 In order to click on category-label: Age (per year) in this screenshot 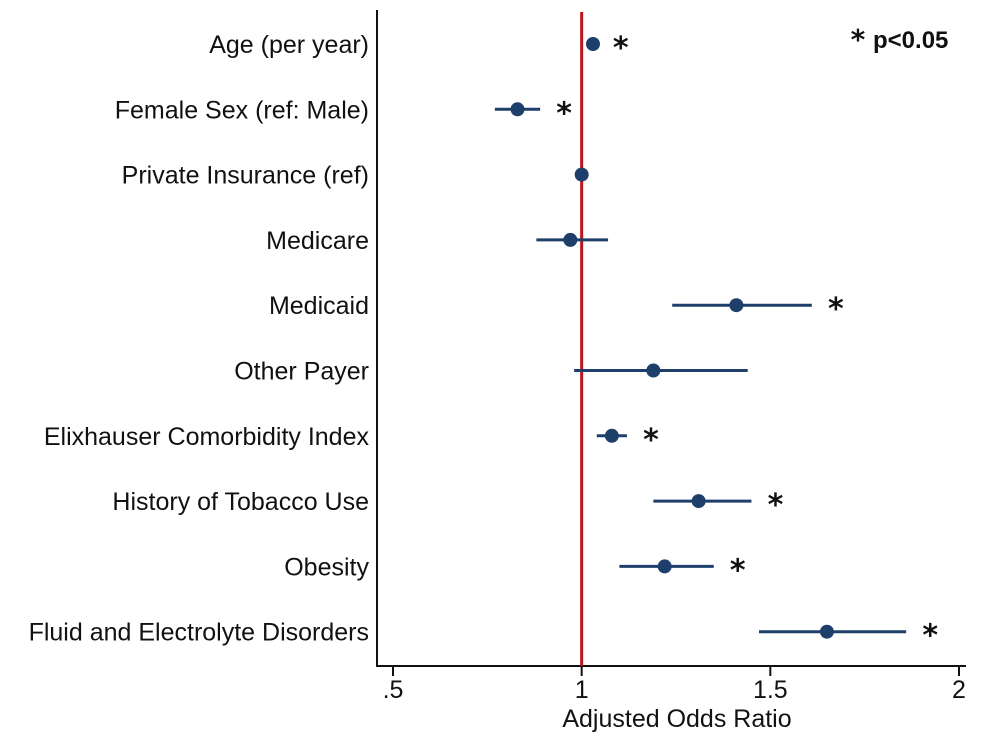, I will do `click(289, 45)`.